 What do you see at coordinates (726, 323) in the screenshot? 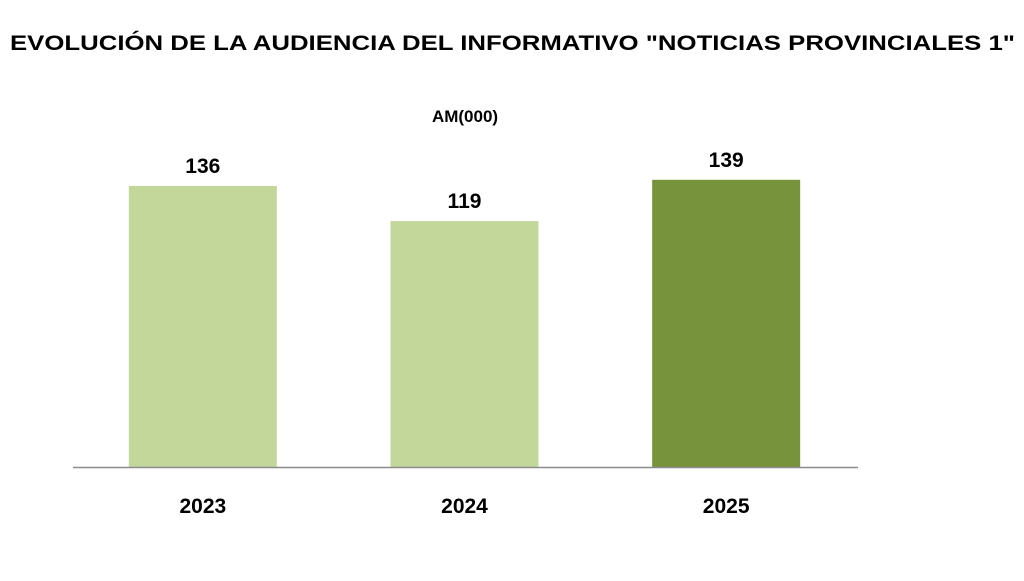
I see `bar-2025` at bounding box center [726, 323].